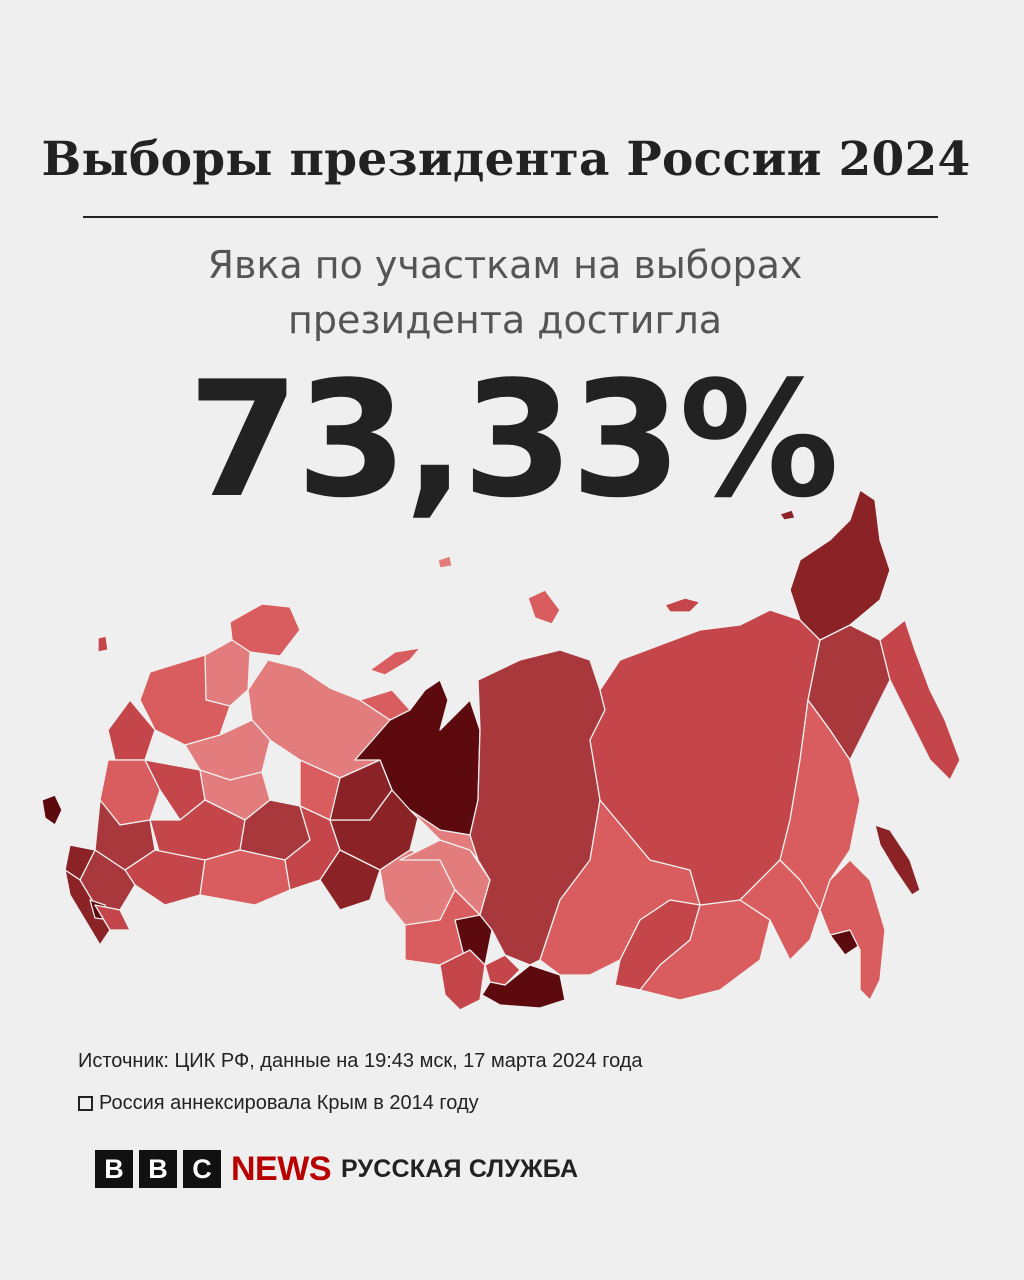 The width and height of the screenshot is (1024, 1280). I want to click on crimea-legend-box, so click(85, 1103).